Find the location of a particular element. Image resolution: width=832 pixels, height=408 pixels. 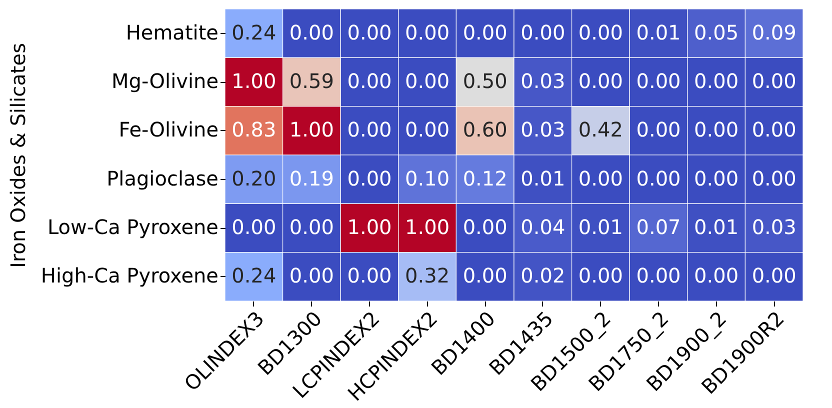

data-label: 0.32 is located at coordinates (427, 276).